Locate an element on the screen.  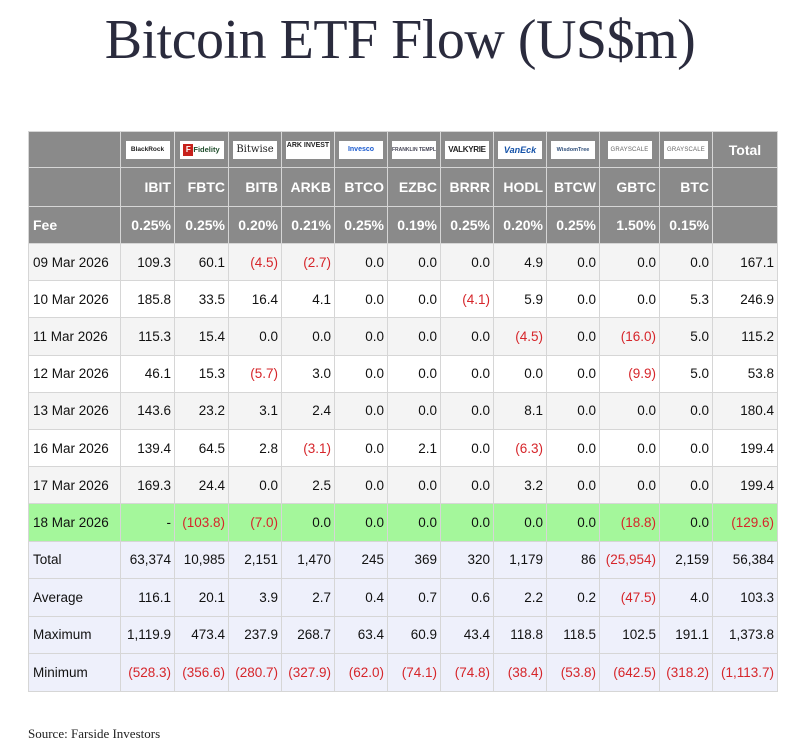
flow-ibit: - is located at coordinates (147, 522).